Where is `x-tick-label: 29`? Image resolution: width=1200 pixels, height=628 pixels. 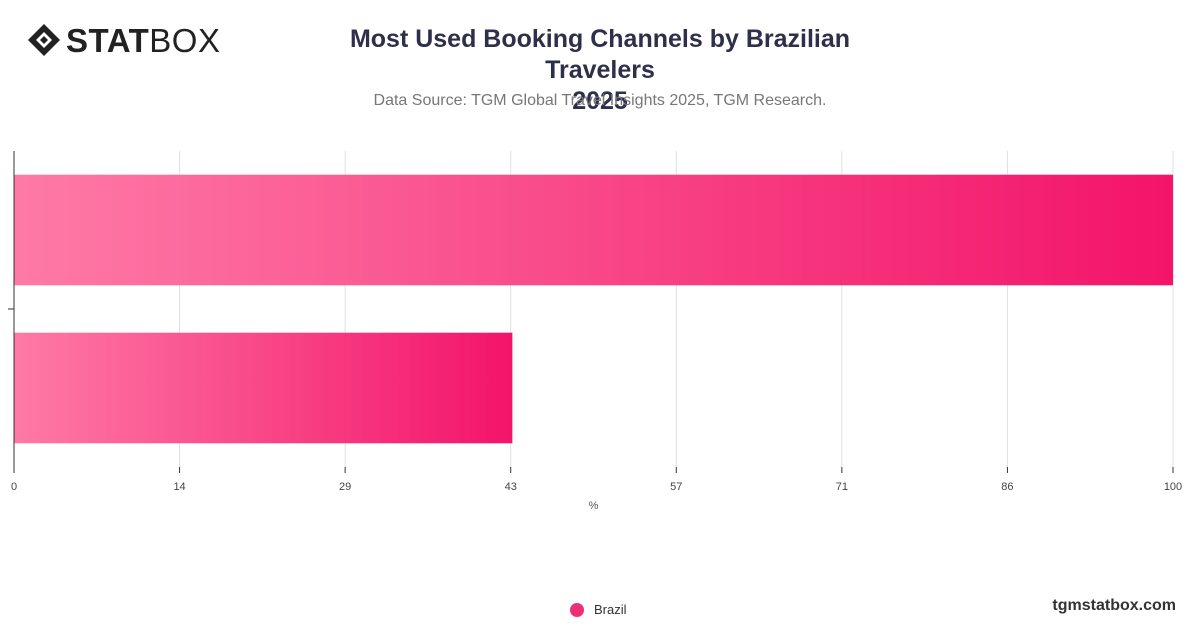
x-tick-label: 29 is located at coordinates (345, 487).